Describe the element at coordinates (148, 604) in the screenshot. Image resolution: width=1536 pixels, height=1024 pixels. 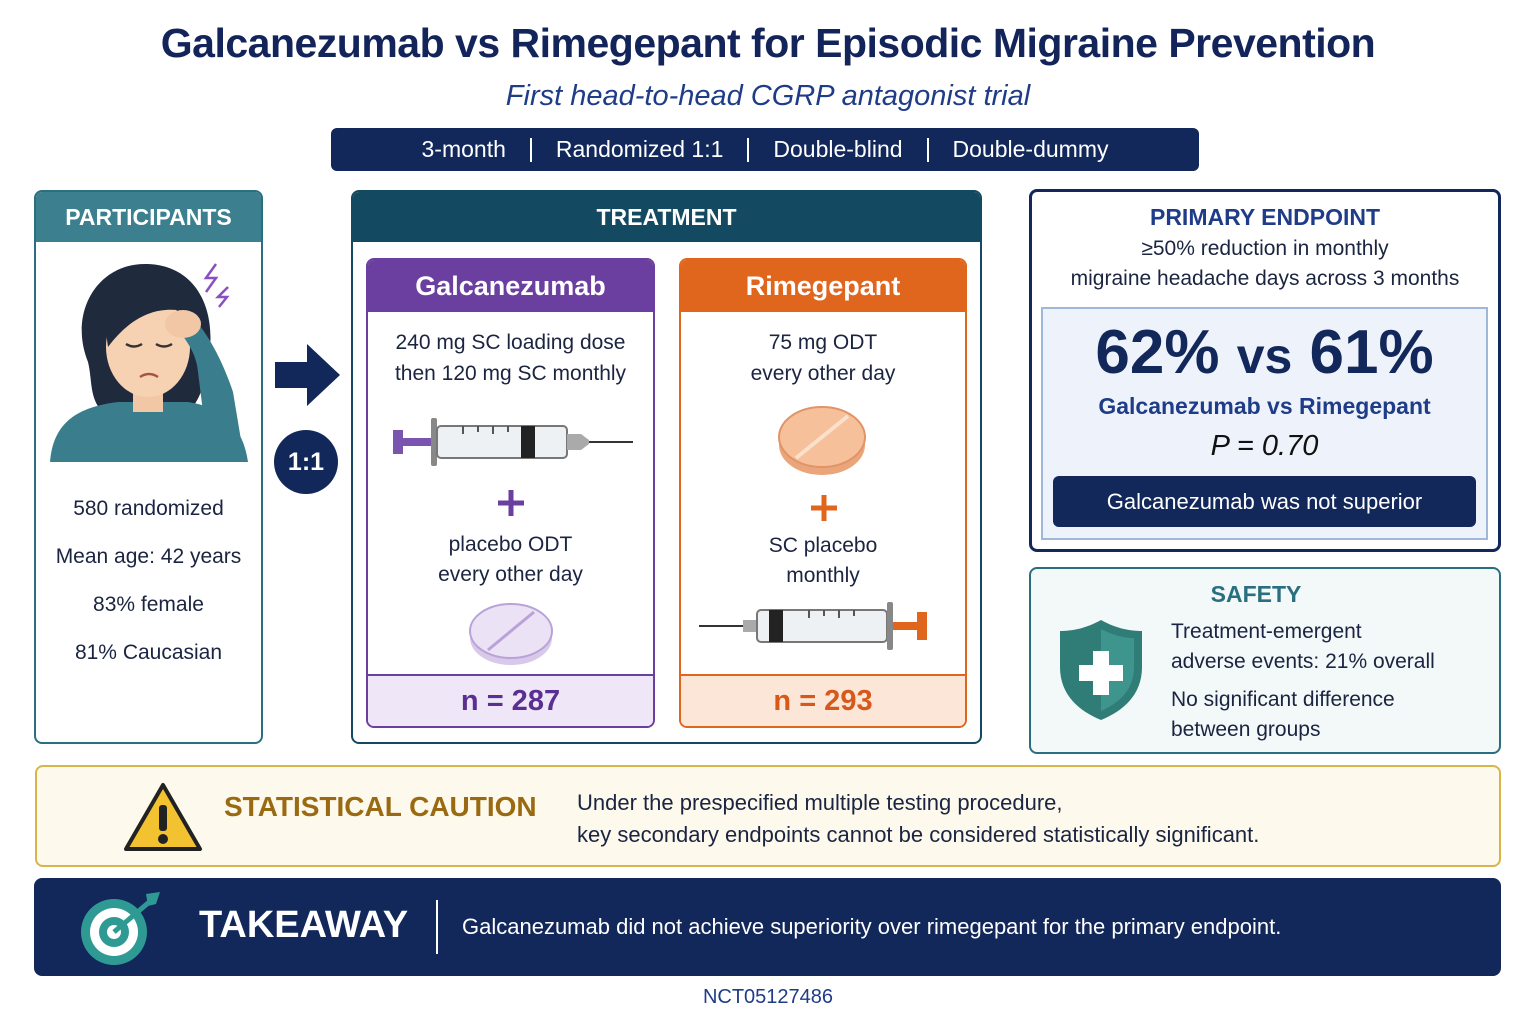
I see `participant-stat: 83% female` at that location.